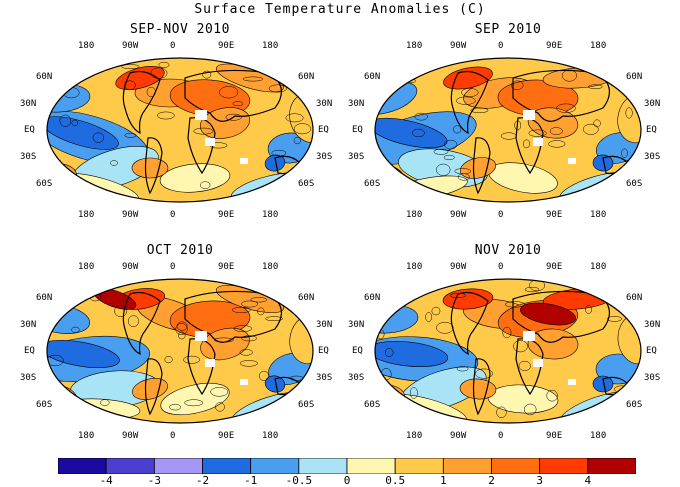  What do you see at coordinates (180, 29) in the screenshot?
I see `panel-title: SEP-NOV 2010` at bounding box center [180, 29].